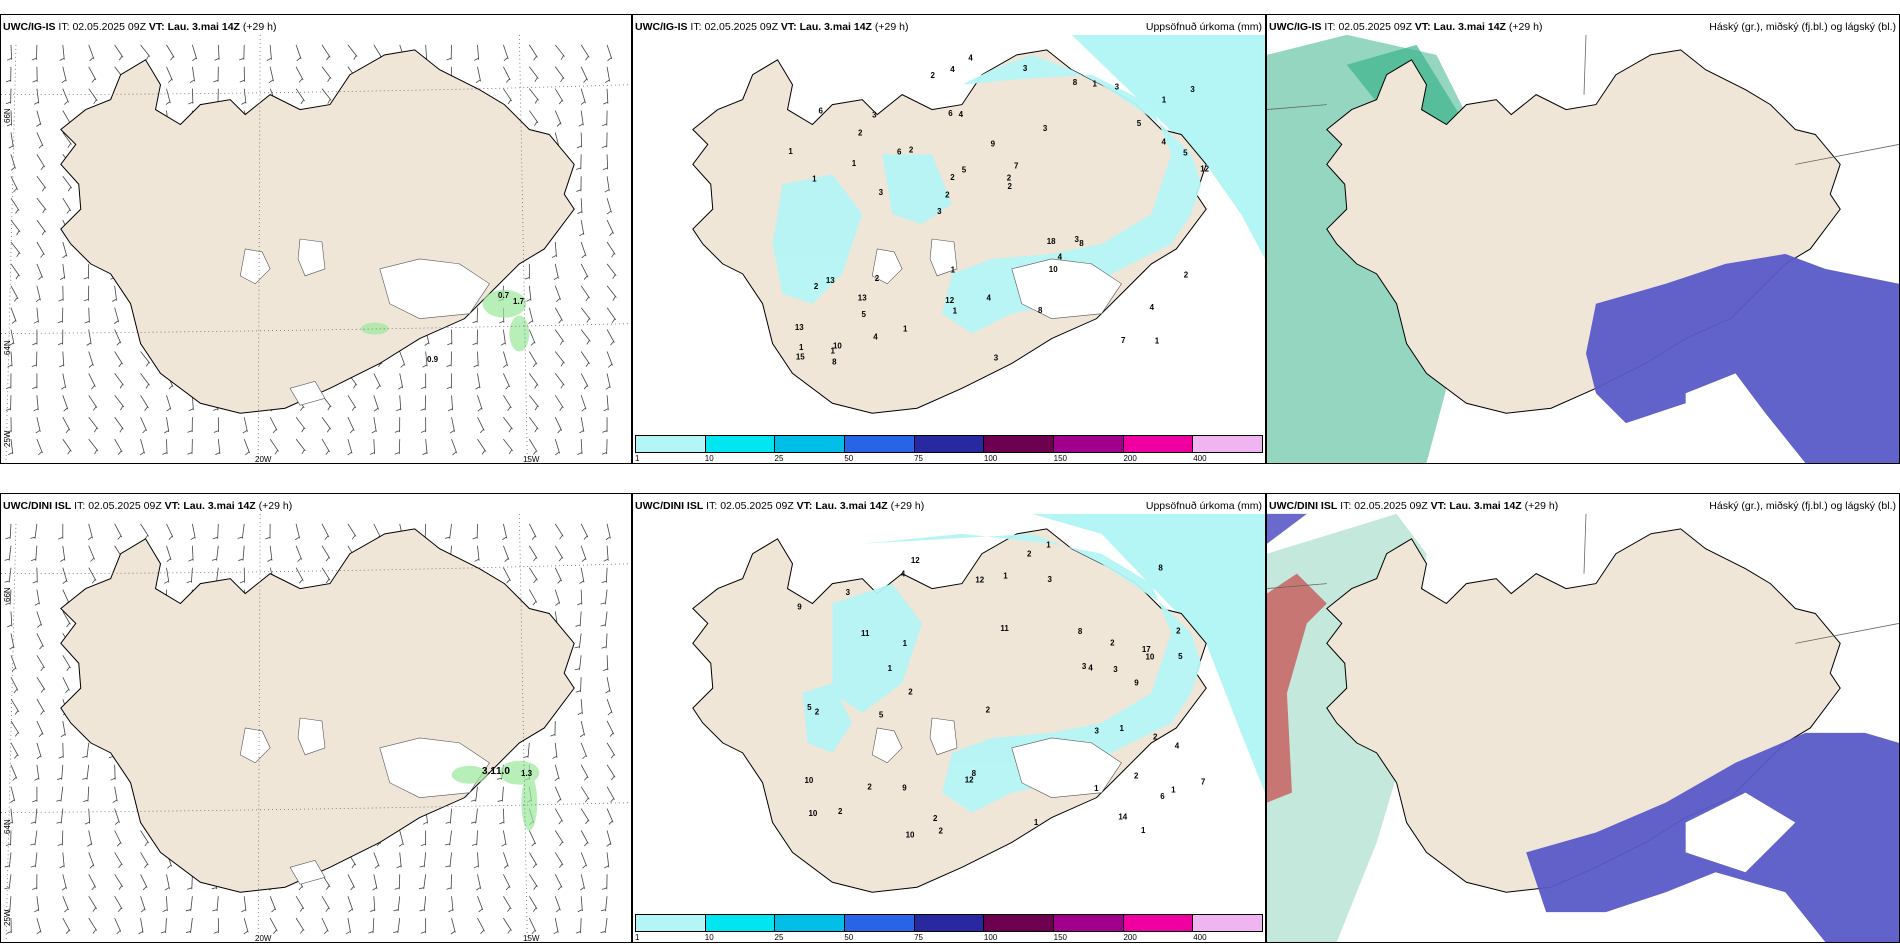  I want to click on lon-label-20: 20W, so click(263, 459).